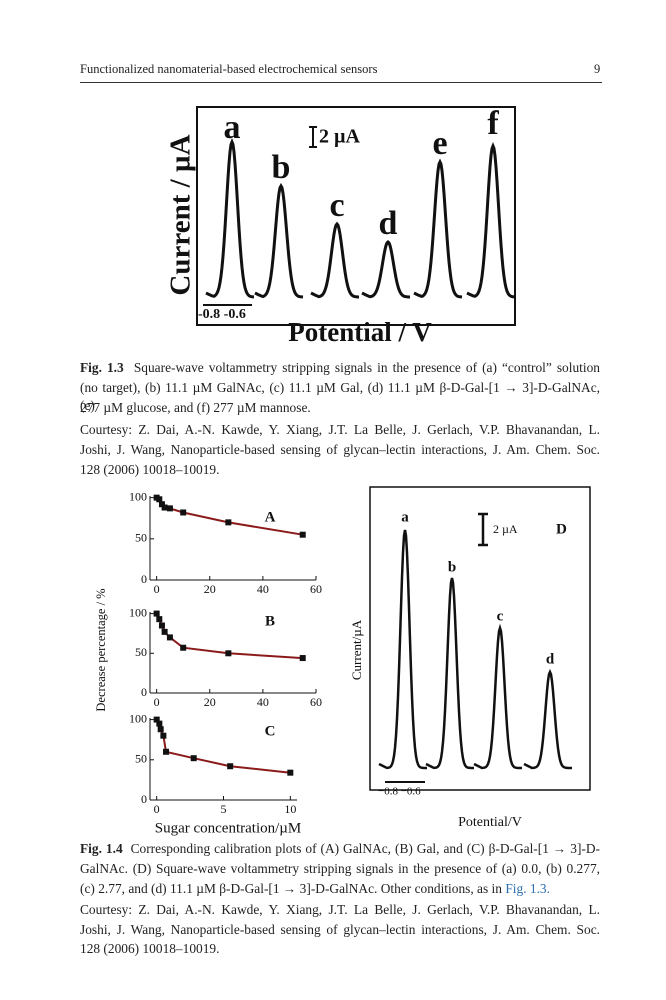  I want to click on panel-label: B, so click(270, 621).